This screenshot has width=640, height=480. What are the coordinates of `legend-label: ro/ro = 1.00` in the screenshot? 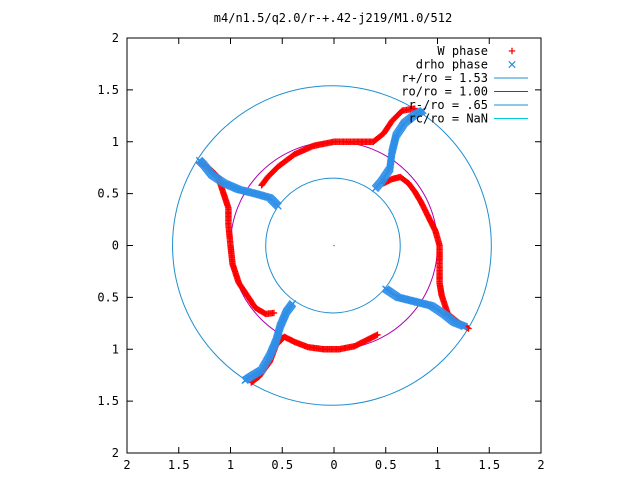 It's located at (444, 92).